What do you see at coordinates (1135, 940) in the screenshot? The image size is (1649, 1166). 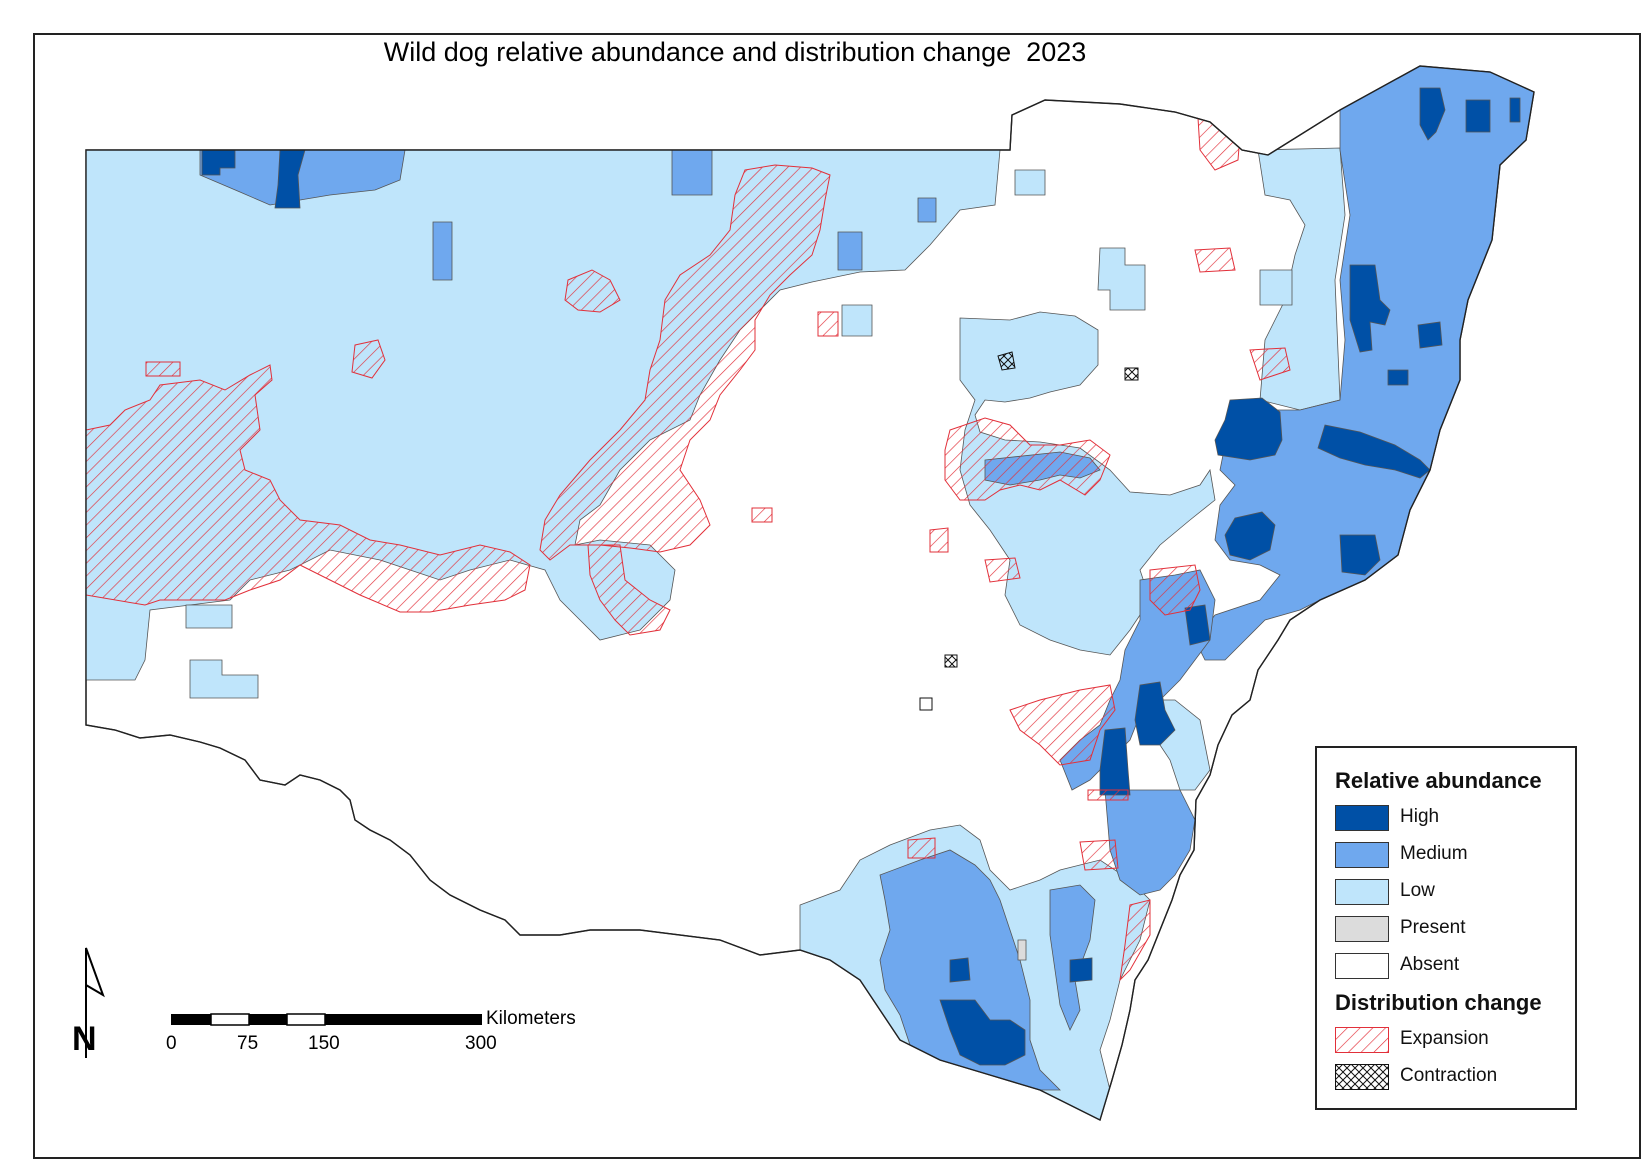 I see `expansion-region-coast` at bounding box center [1135, 940].